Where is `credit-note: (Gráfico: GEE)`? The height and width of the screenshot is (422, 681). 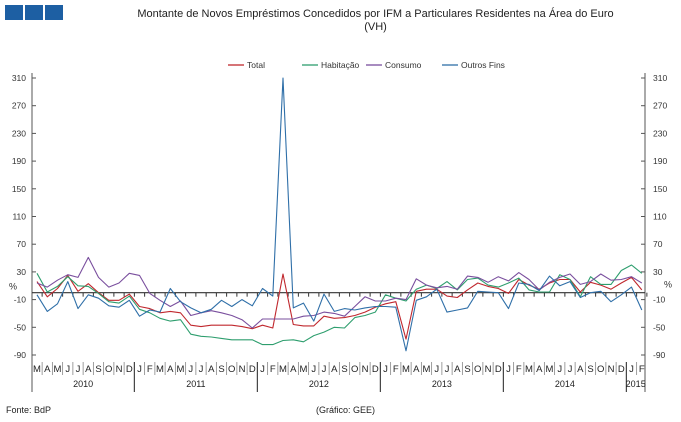
credit-note: (Gráfico: GEE) is located at coordinates (346, 410).